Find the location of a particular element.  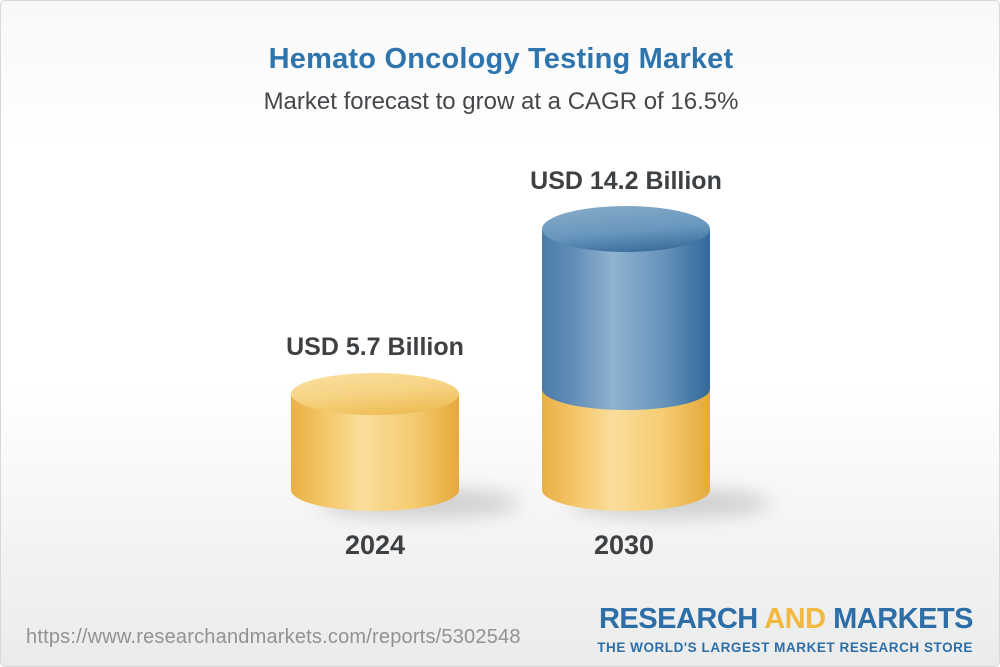

bar-2030-cylinder is located at coordinates (626, 358).